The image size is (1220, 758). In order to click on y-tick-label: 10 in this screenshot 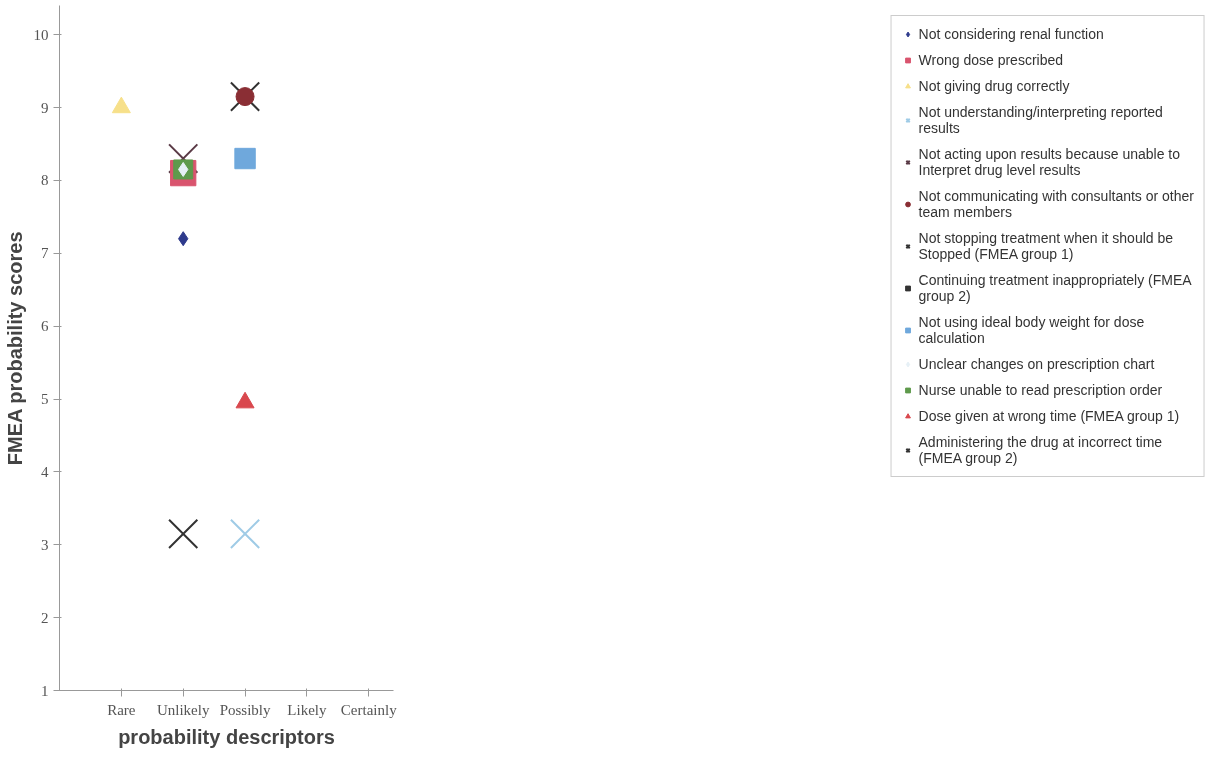, I will do `click(41, 34)`.